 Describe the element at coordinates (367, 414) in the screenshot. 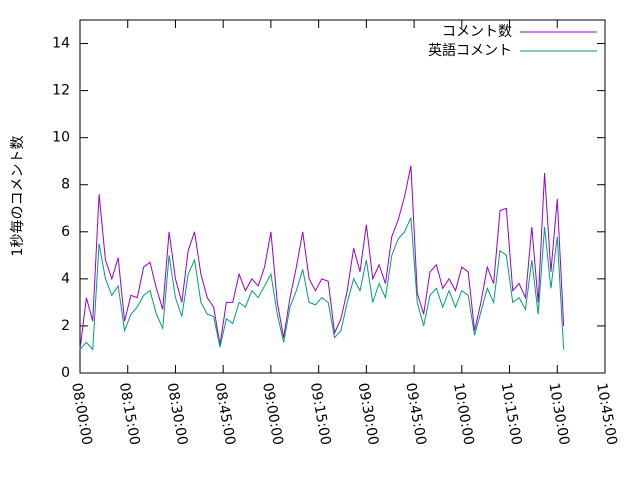

I see `x-tick-label: 09:30:00` at that location.